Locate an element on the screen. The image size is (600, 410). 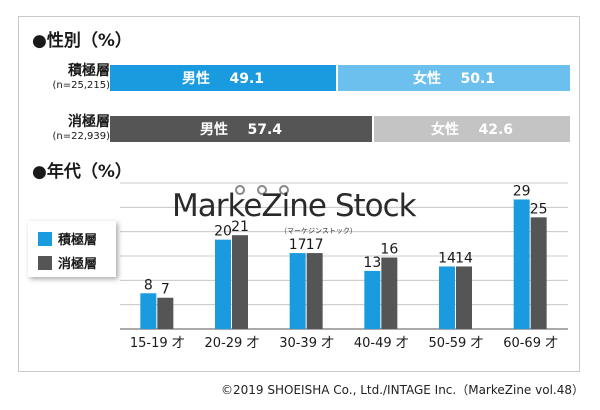
data-label-active-1: 20 is located at coordinates (223, 232).